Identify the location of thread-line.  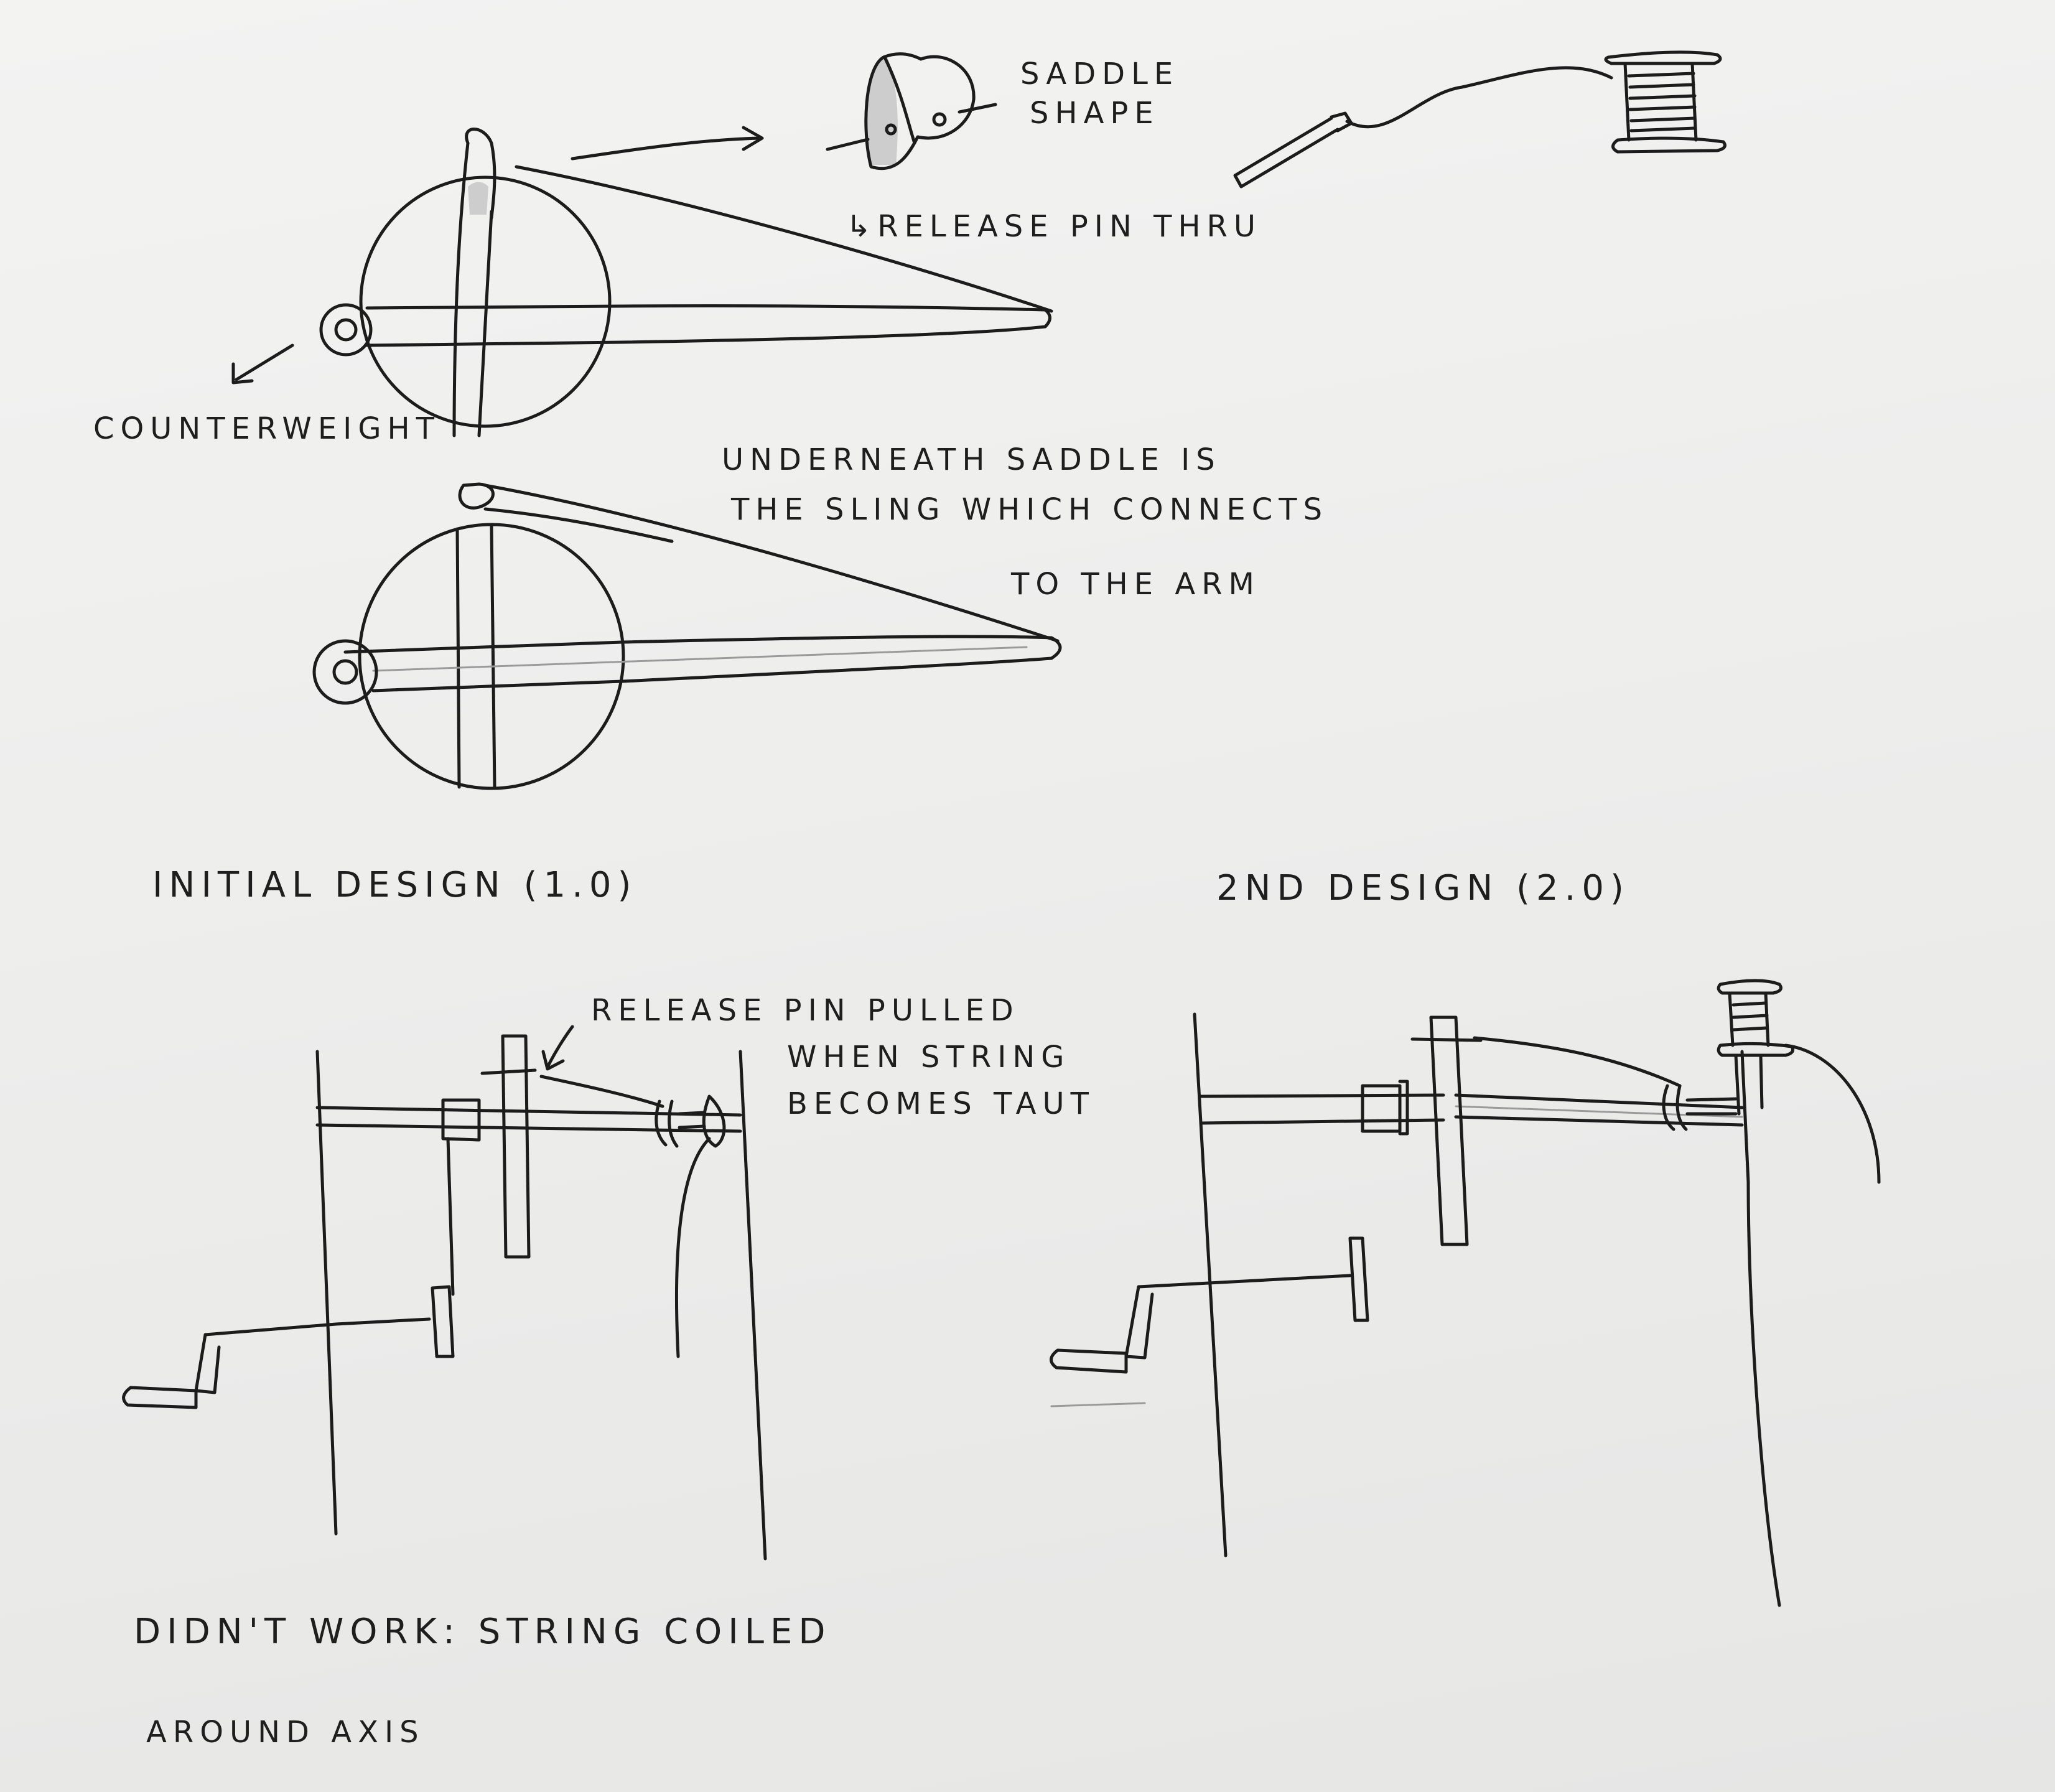
(1479, 98).